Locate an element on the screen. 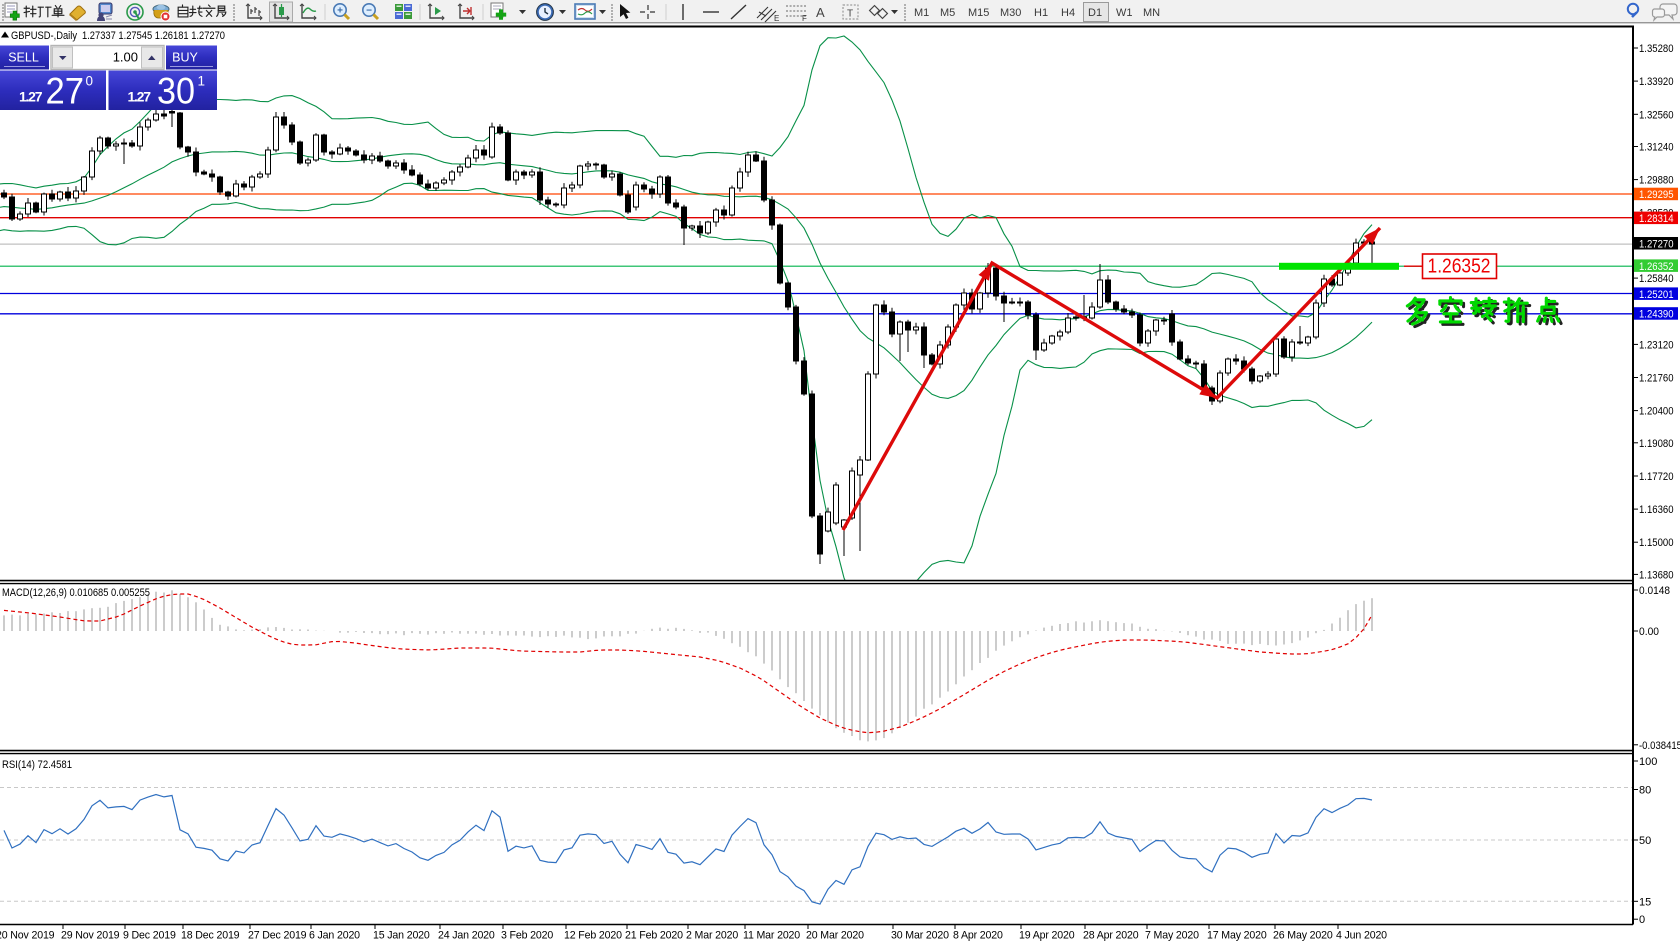 The height and width of the screenshot is (943, 1680). svg-text: 1.27270 is located at coordinates (1656, 245).